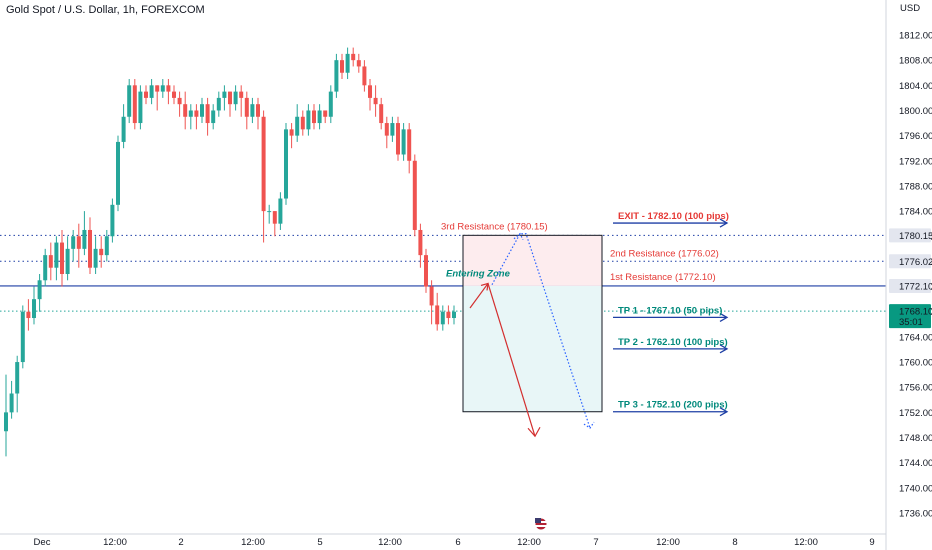 The width and height of the screenshot is (932, 550). What do you see at coordinates (673, 342) in the screenshot?
I see `label-tp2: TP 2 - 1762.10 (100 pips)` at bounding box center [673, 342].